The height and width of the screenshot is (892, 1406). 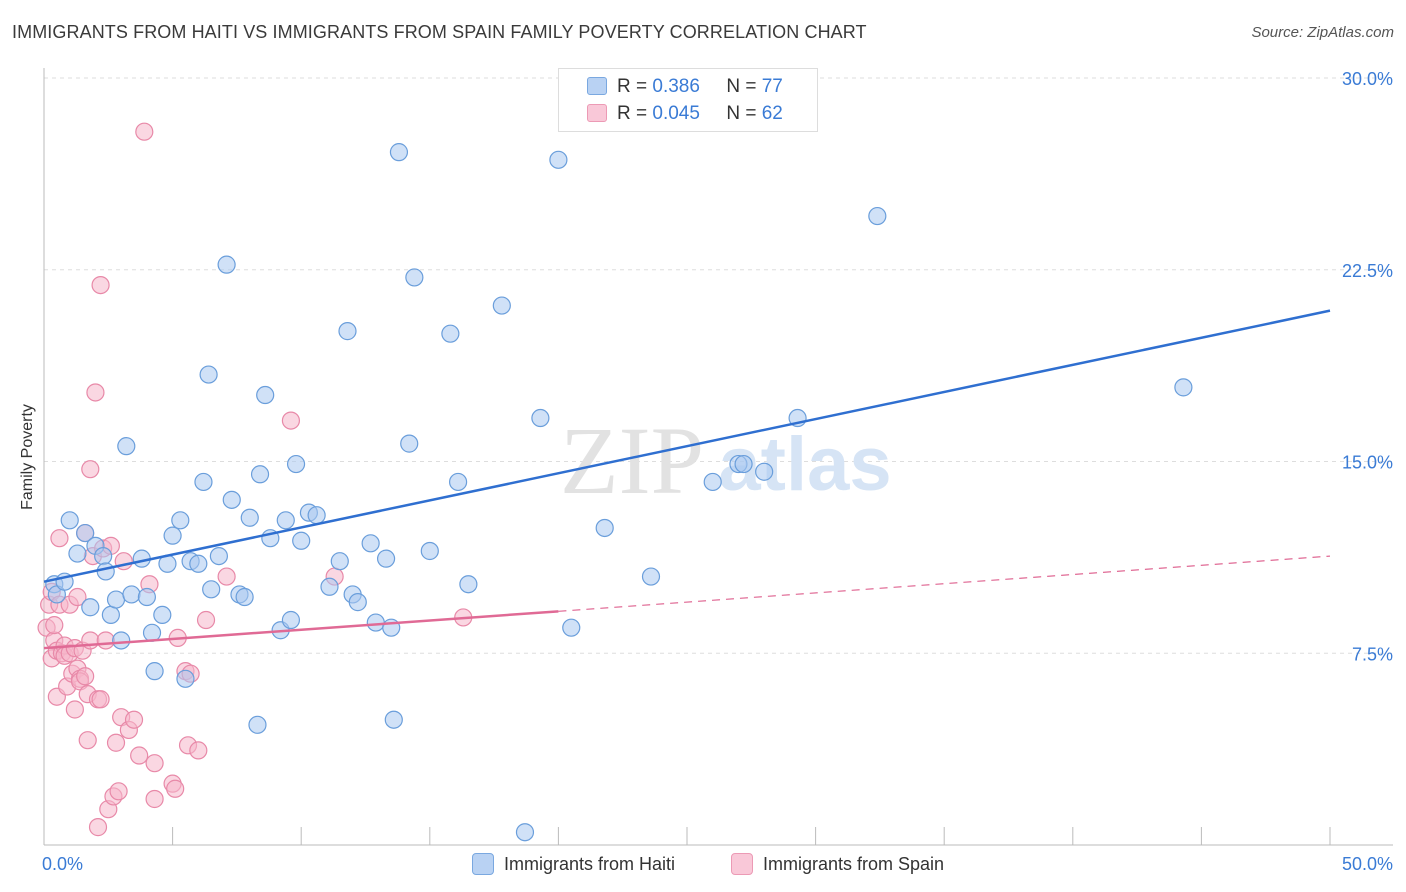 I want to click on y-tick-label: 7.5%, so click(x=1372, y=654).